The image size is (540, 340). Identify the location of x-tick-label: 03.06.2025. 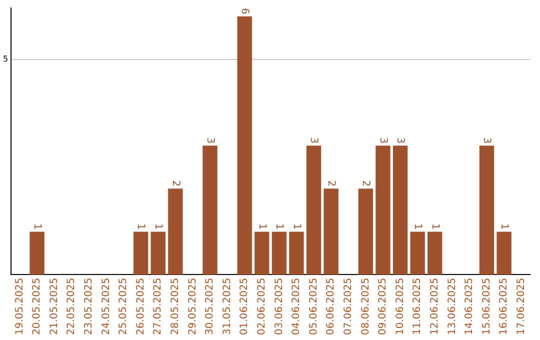
(279, 307).